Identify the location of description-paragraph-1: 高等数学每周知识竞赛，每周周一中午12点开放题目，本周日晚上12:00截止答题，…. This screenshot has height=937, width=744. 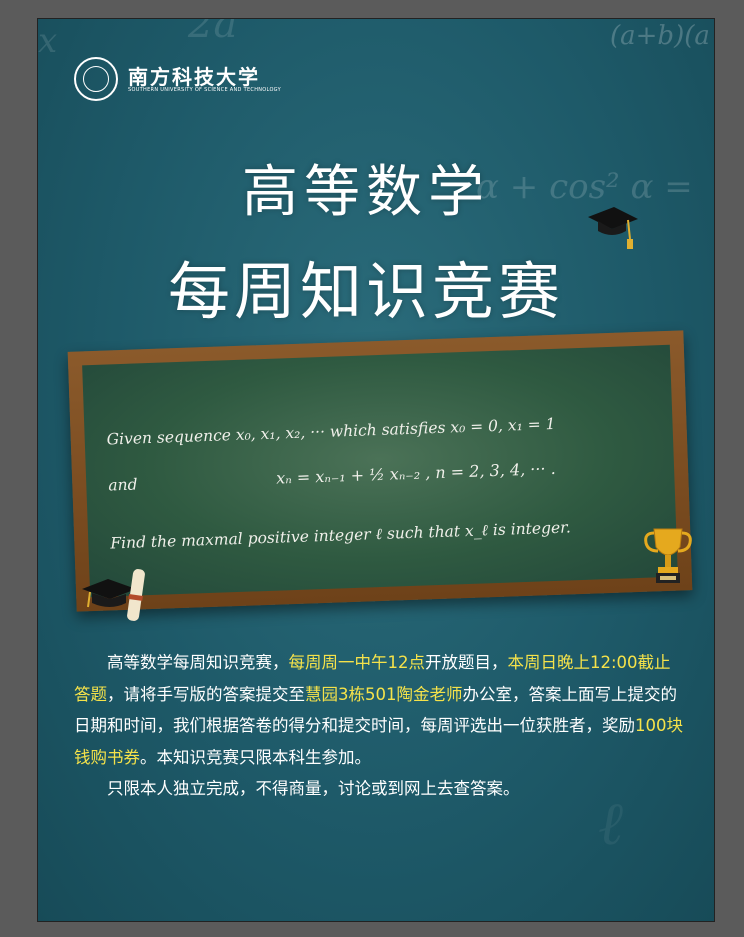
(379, 710).